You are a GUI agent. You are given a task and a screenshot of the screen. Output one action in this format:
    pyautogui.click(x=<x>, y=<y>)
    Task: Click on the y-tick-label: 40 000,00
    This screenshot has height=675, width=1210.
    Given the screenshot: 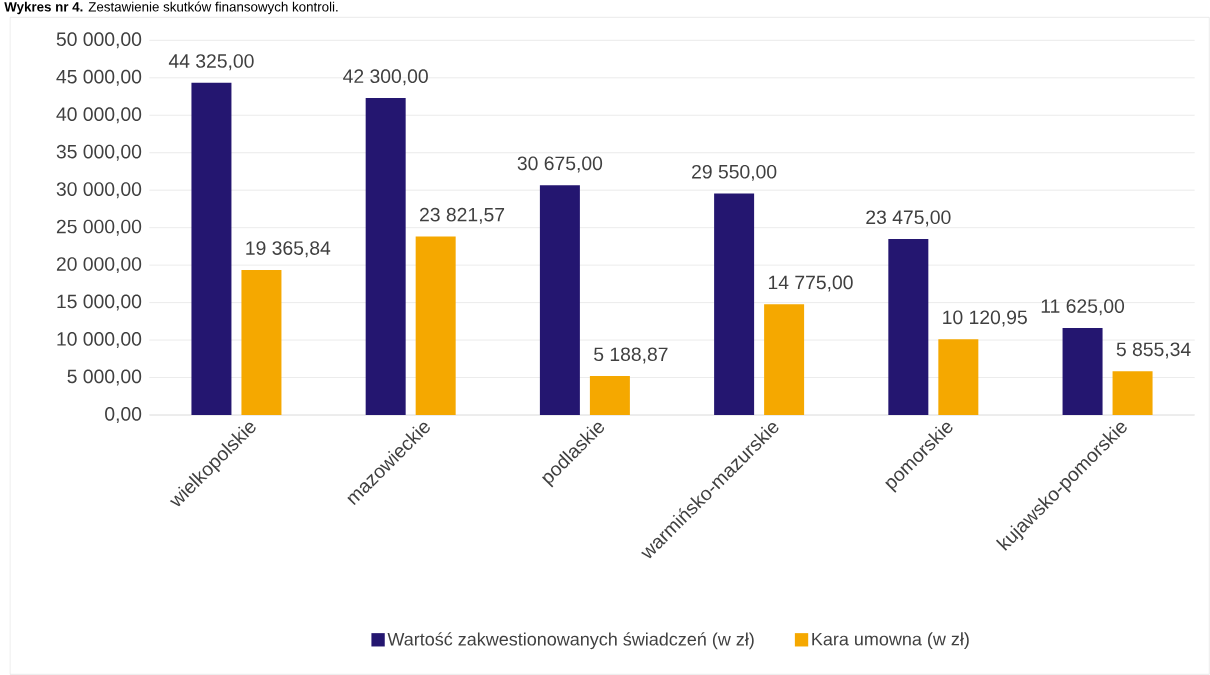 What is the action you would take?
    pyautogui.click(x=99, y=115)
    